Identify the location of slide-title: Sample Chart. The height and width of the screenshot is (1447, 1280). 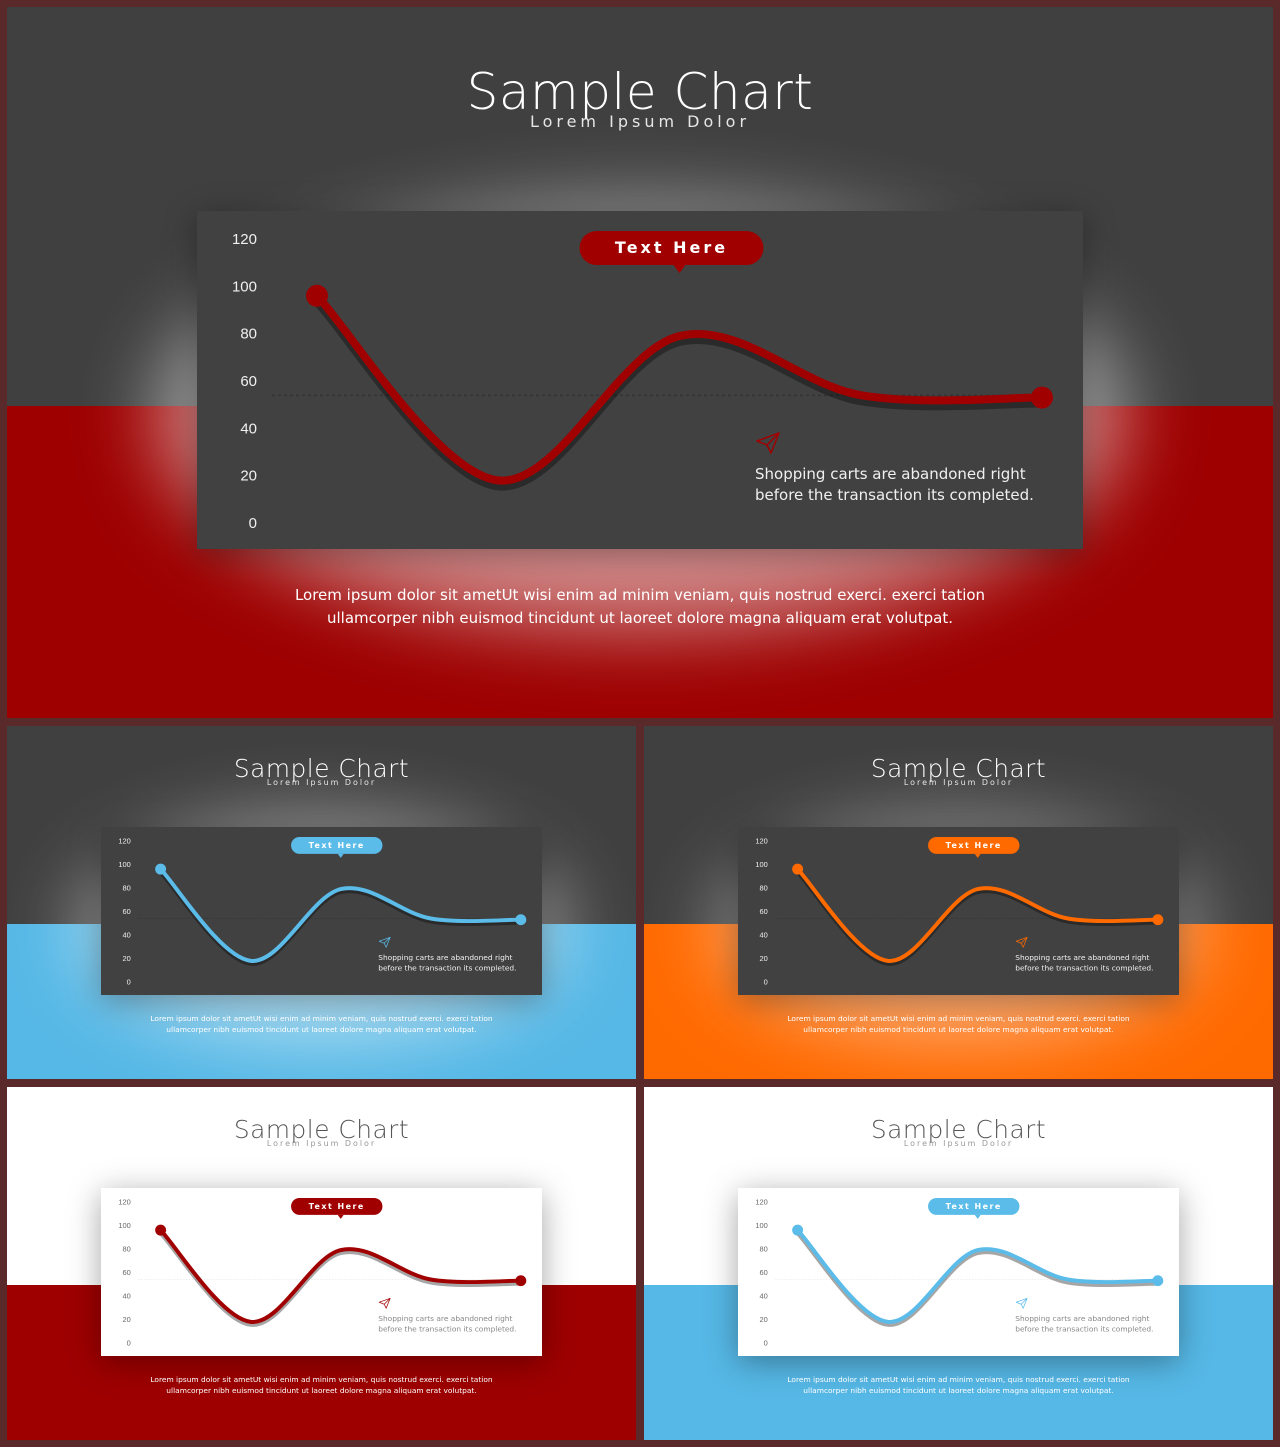
(640, 92).